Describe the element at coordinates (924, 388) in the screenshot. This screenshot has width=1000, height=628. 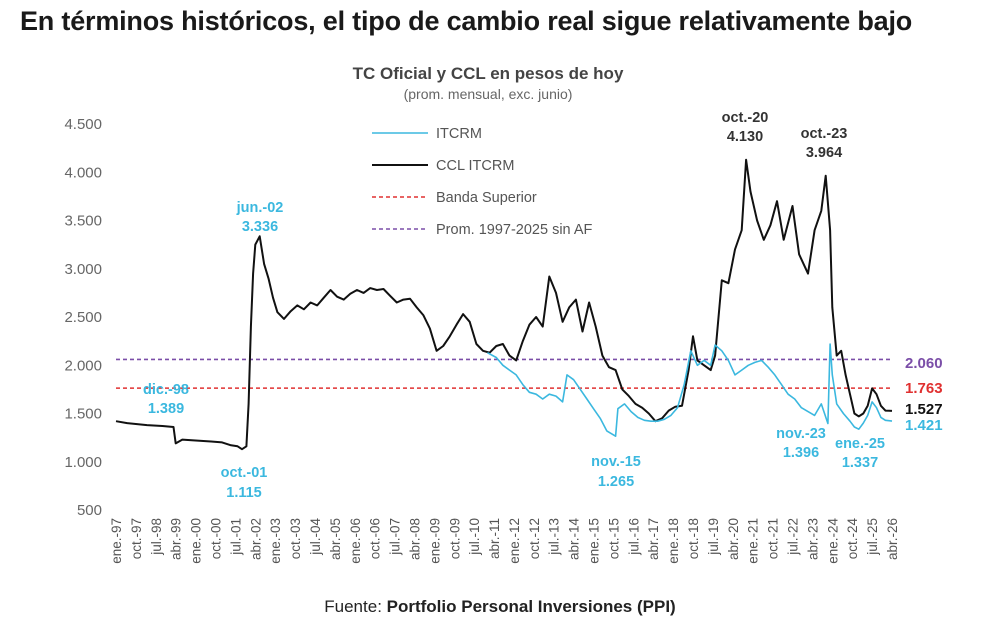
I see `end-label: 1.763` at that location.